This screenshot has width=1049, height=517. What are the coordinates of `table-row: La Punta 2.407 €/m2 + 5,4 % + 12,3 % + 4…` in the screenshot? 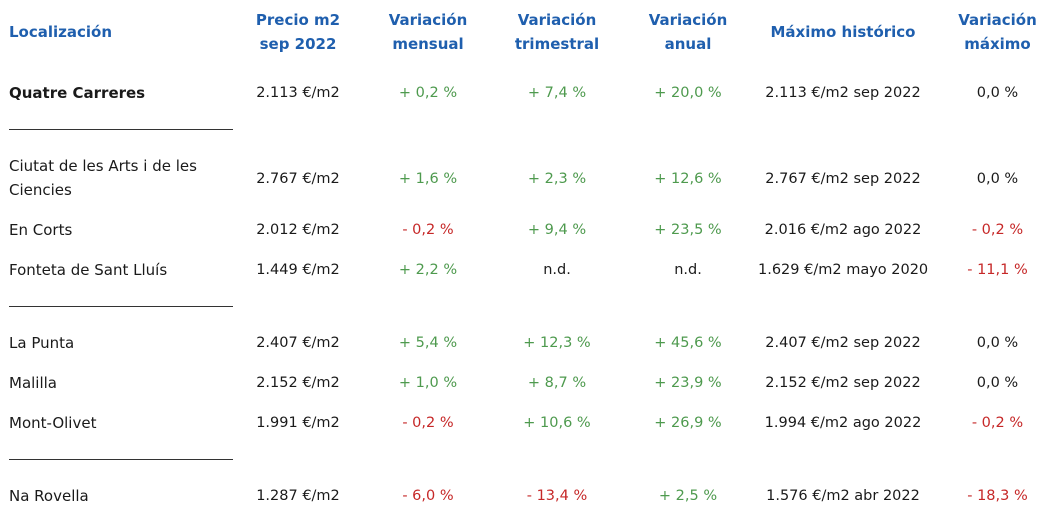 It's located at (524, 343).